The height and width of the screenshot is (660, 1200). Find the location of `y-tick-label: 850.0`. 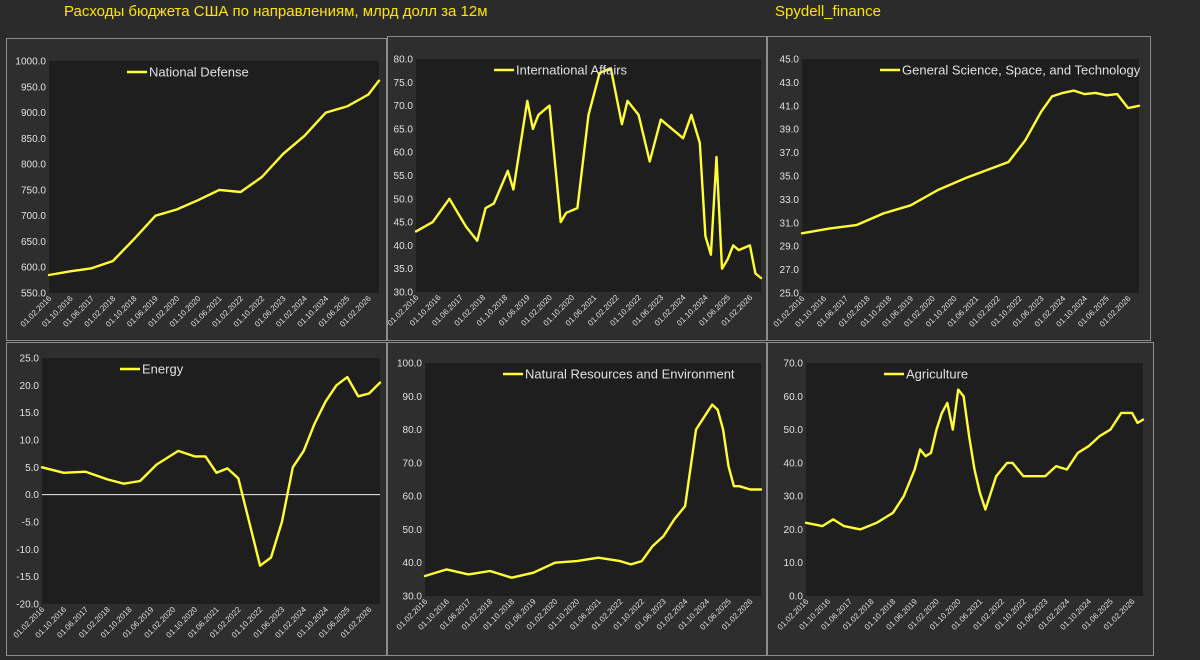

y-tick-label: 850.0 is located at coordinates (33, 139).